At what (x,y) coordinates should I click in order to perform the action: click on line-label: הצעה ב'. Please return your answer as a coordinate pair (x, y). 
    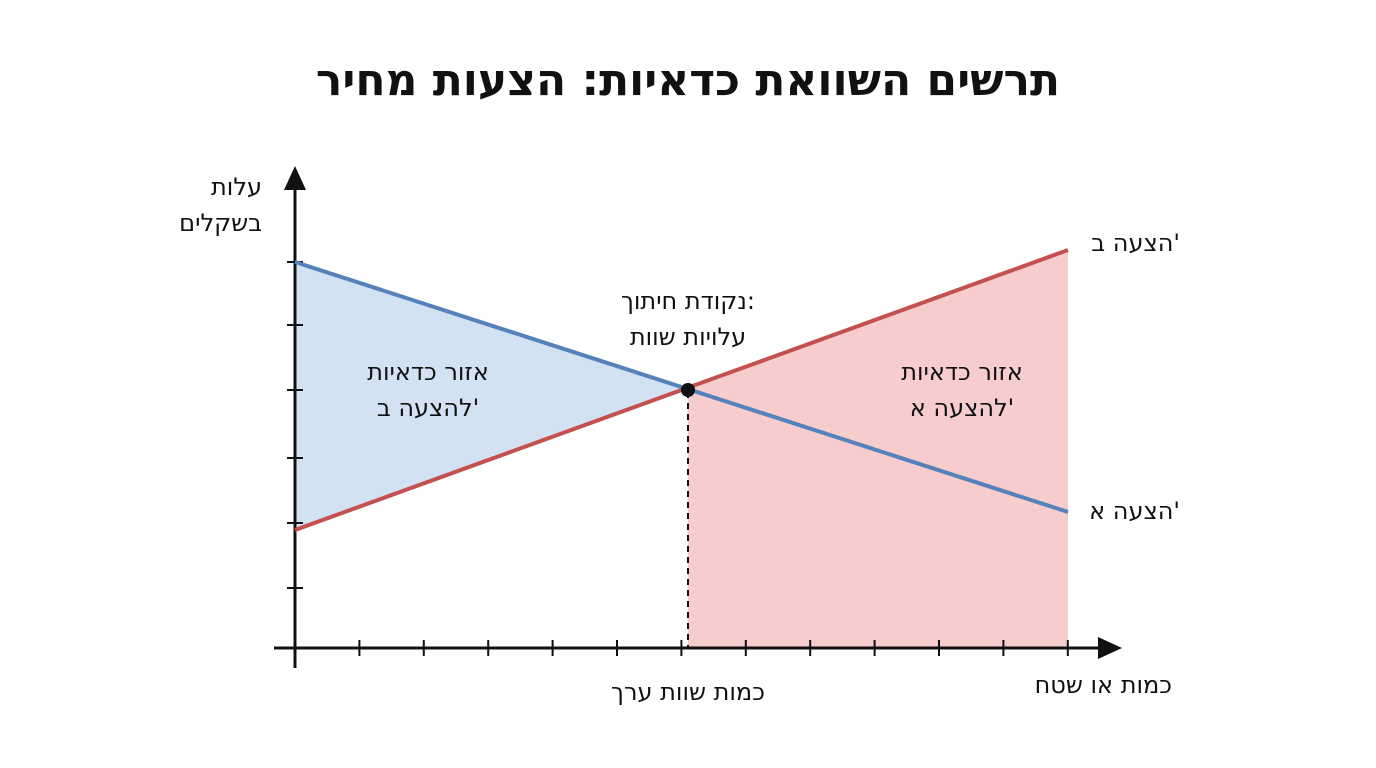
    Looking at the image, I should click on (1135, 243).